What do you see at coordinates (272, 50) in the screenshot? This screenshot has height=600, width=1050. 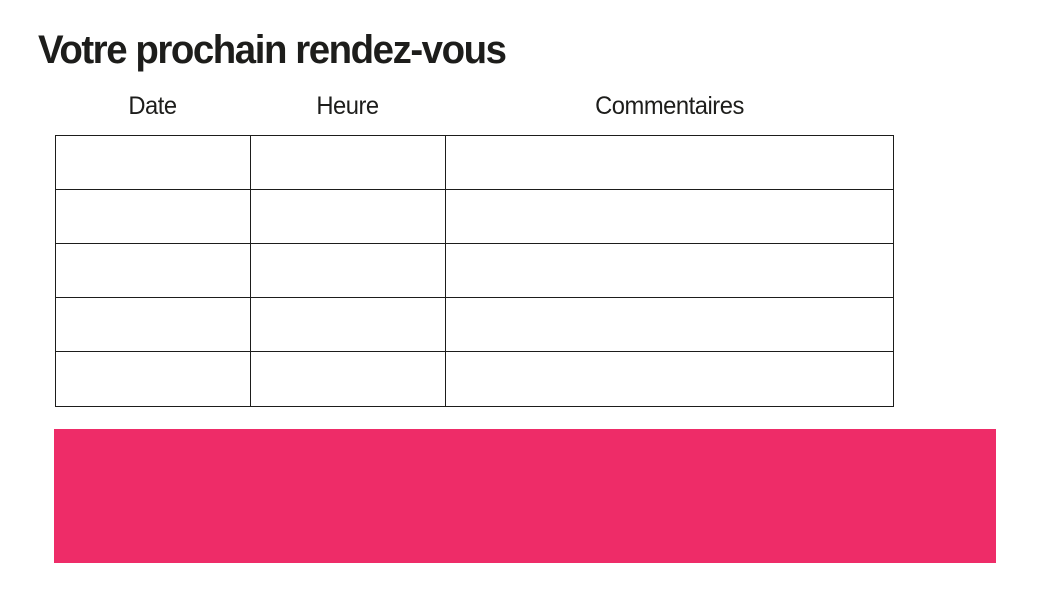 I see `page-title: Votre prochain rendez-vous` at bounding box center [272, 50].